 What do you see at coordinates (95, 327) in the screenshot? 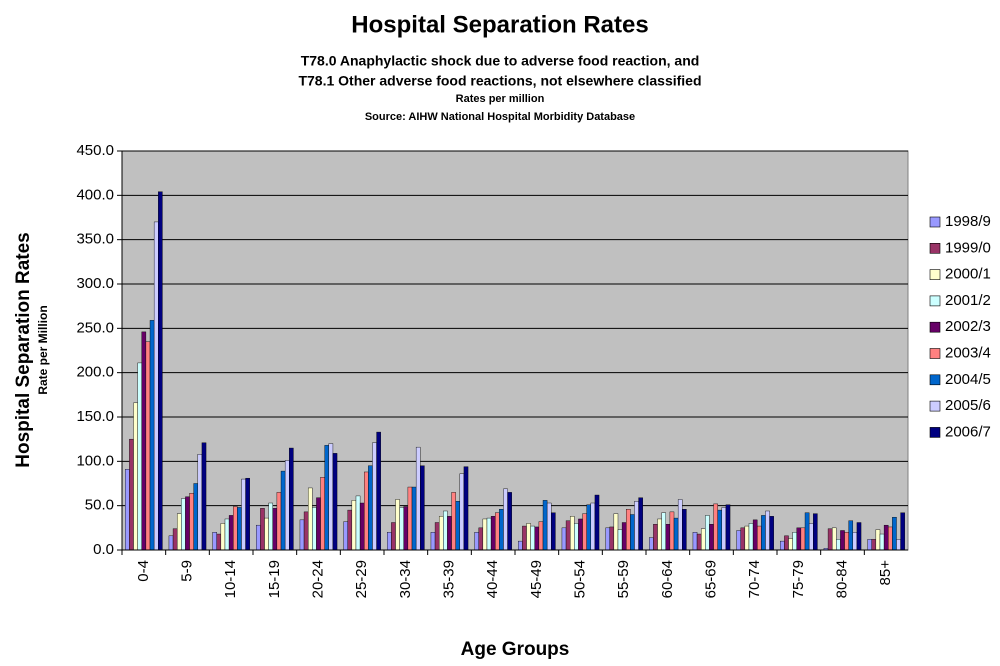
I see `y-tick-label: 250.0` at bounding box center [95, 327].